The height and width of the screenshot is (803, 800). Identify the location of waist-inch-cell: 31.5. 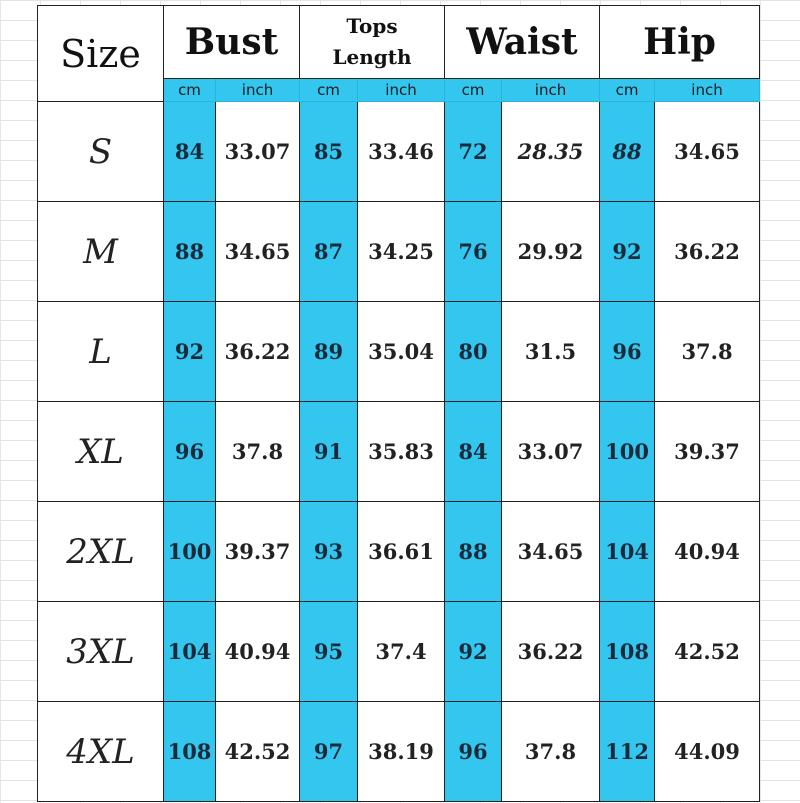
(550, 351).